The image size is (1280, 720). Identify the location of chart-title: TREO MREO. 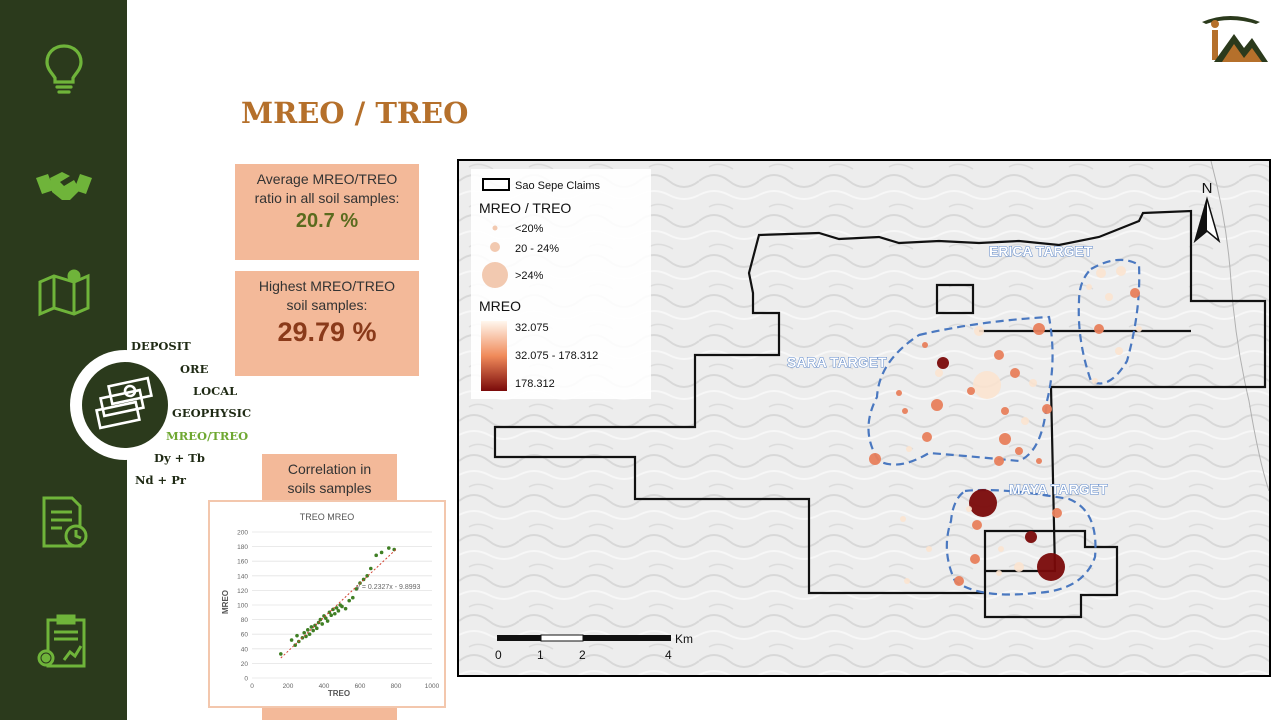
(327, 517).